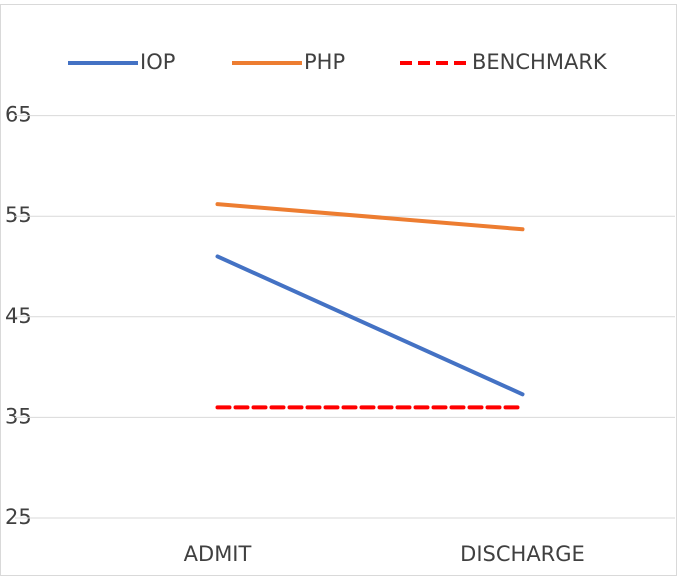  Describe the element at coordinates (218, 554) in the screenshot. I see `x-tick-label: ADMIT` at that location.